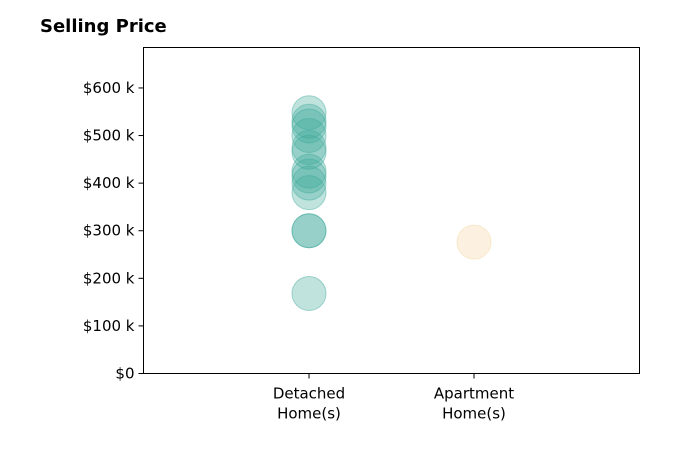 The width and height of the screenshot is (679, 462). Describe the element at coordinates (109, 278) in the screenshot. I see `y-tick-label: $200 k` at that location.